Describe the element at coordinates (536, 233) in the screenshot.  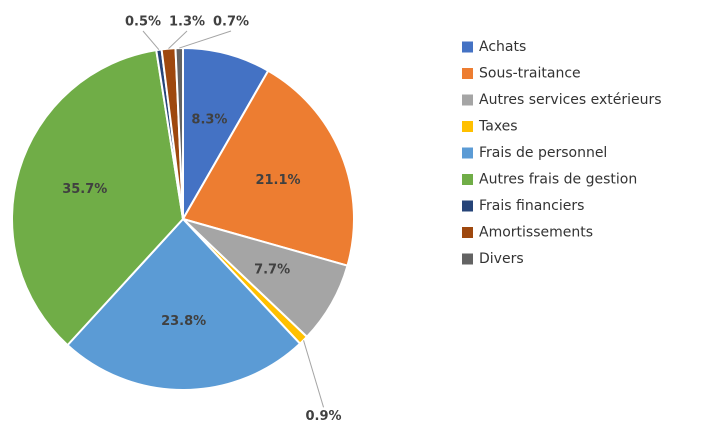
I see `legend-label: Amortissements` at that location.